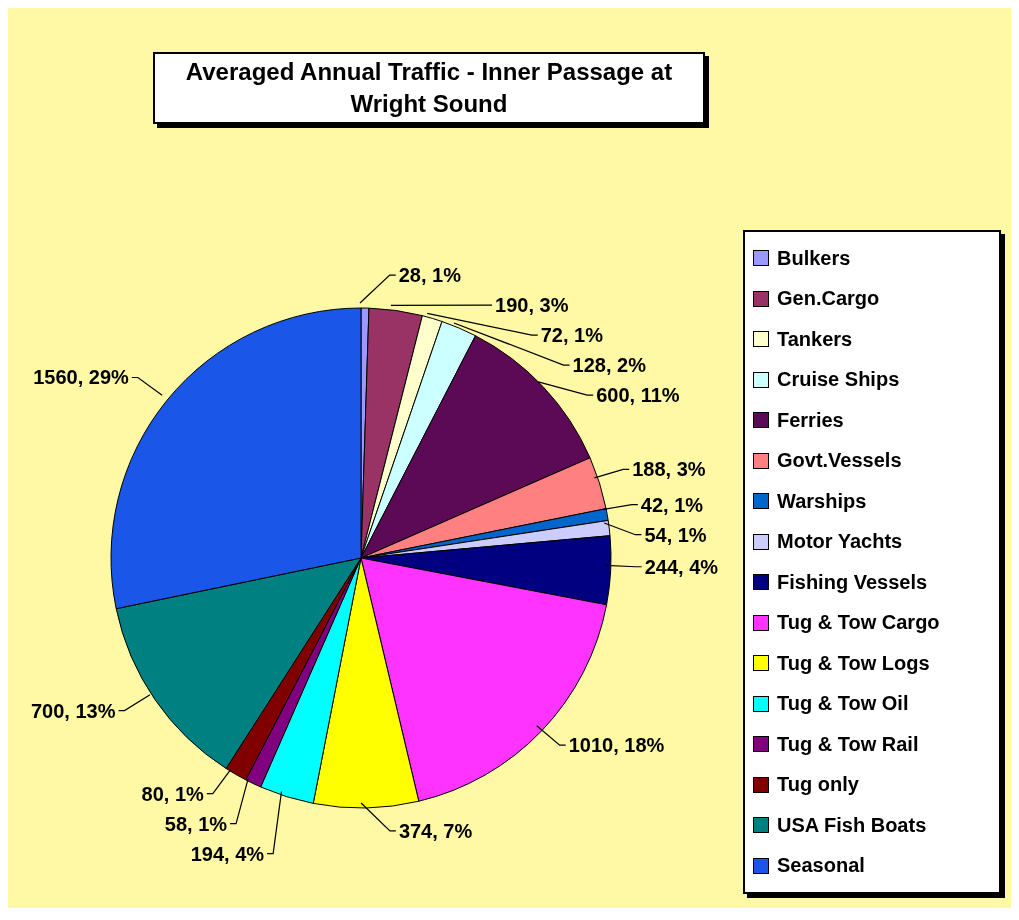  What do you see at coordinates (838, 380) in the screenshot?
I see `legend-label: Cruise Ships` at bounding box center [838, 380].